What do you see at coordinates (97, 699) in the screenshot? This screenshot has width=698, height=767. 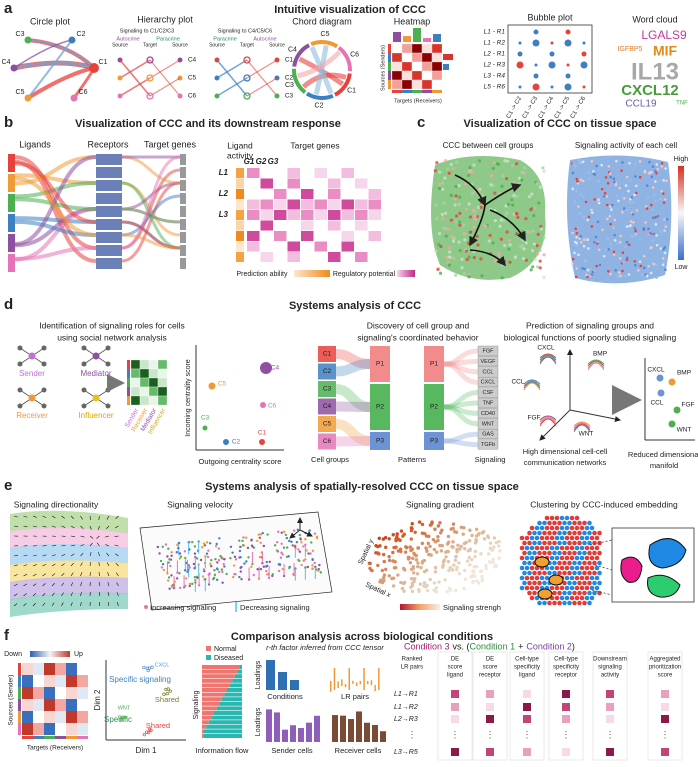 I see `label: Dim 2` at bounding box center [97, 699].